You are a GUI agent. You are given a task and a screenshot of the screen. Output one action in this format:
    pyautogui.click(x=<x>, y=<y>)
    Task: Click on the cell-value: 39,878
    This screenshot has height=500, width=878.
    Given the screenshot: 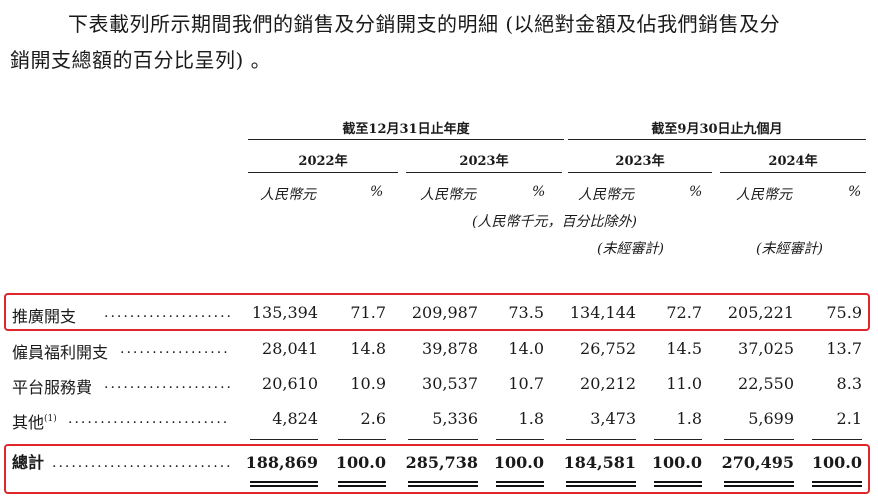 What is the action you would take?
    pyautogui.click(x=450, y=348)
    